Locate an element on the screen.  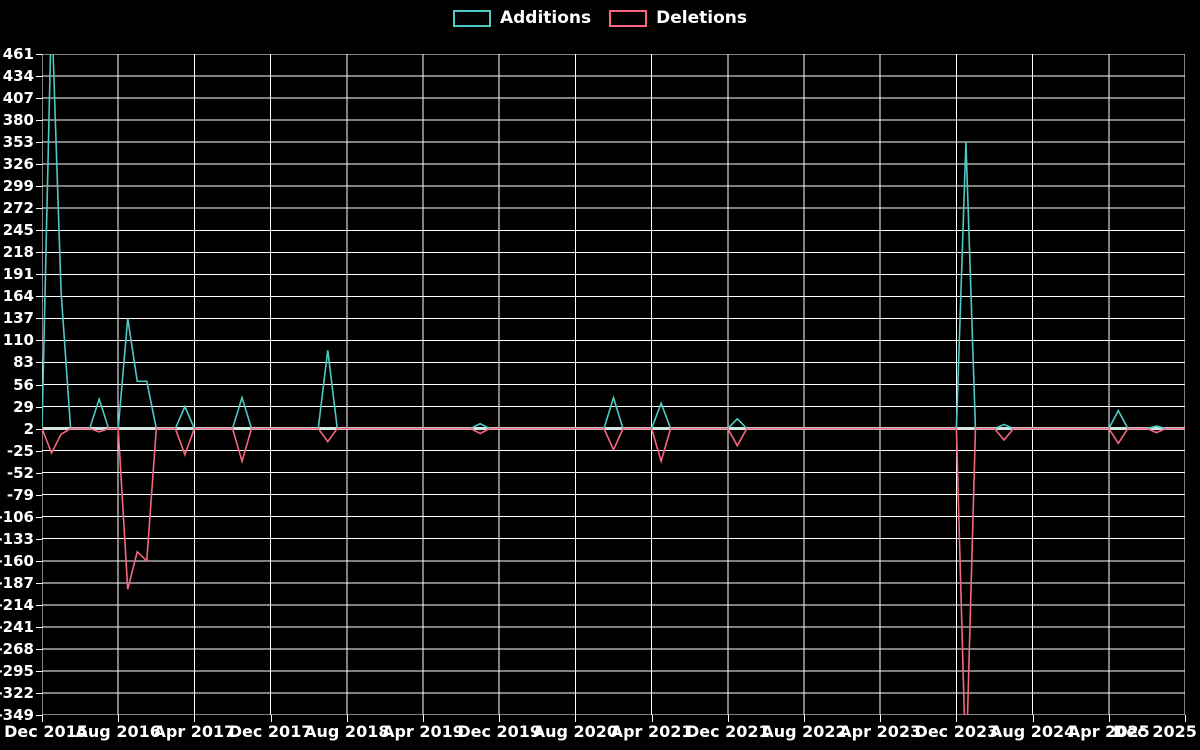
legend-entry-additions: Additions is located at coordinates (522, 18).